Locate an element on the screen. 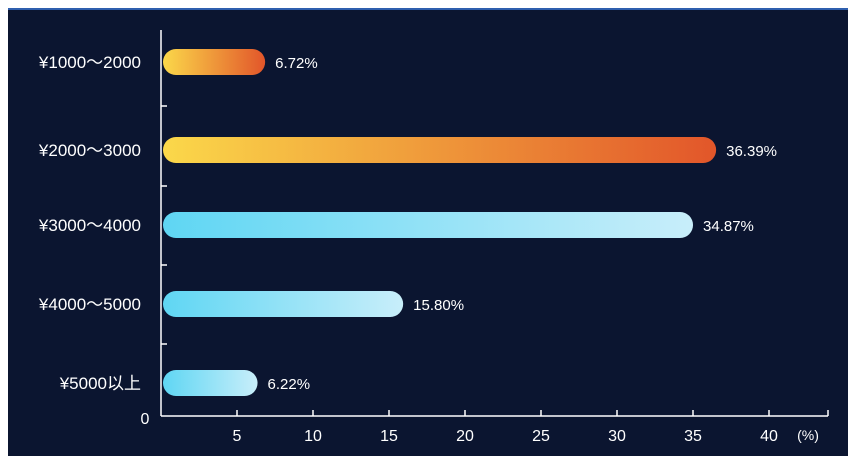 The width and height of the screenshot is (864, 460). category-label: ¥3000～4000 is located at coordinates (89, 225).